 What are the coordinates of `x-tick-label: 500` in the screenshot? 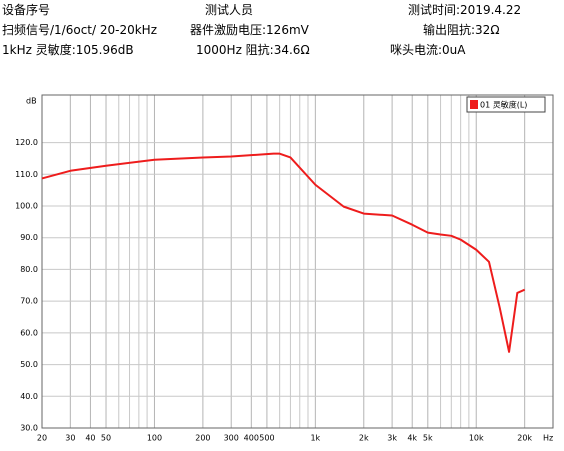 It's located at (266, 438).